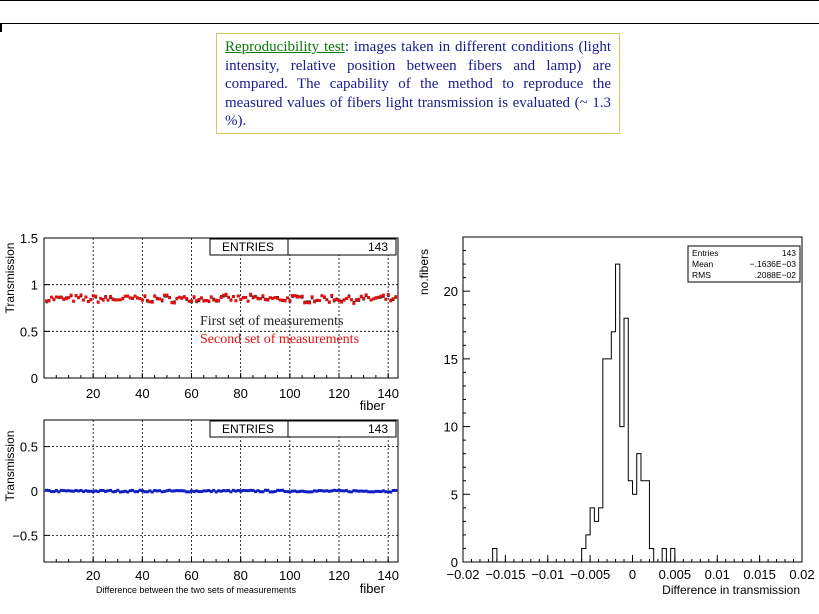 The image size is (819, 614). Describe the element at coordinates (759, 574) in the screenshot. I see `tick-label-x-3: 0.015` at that location.